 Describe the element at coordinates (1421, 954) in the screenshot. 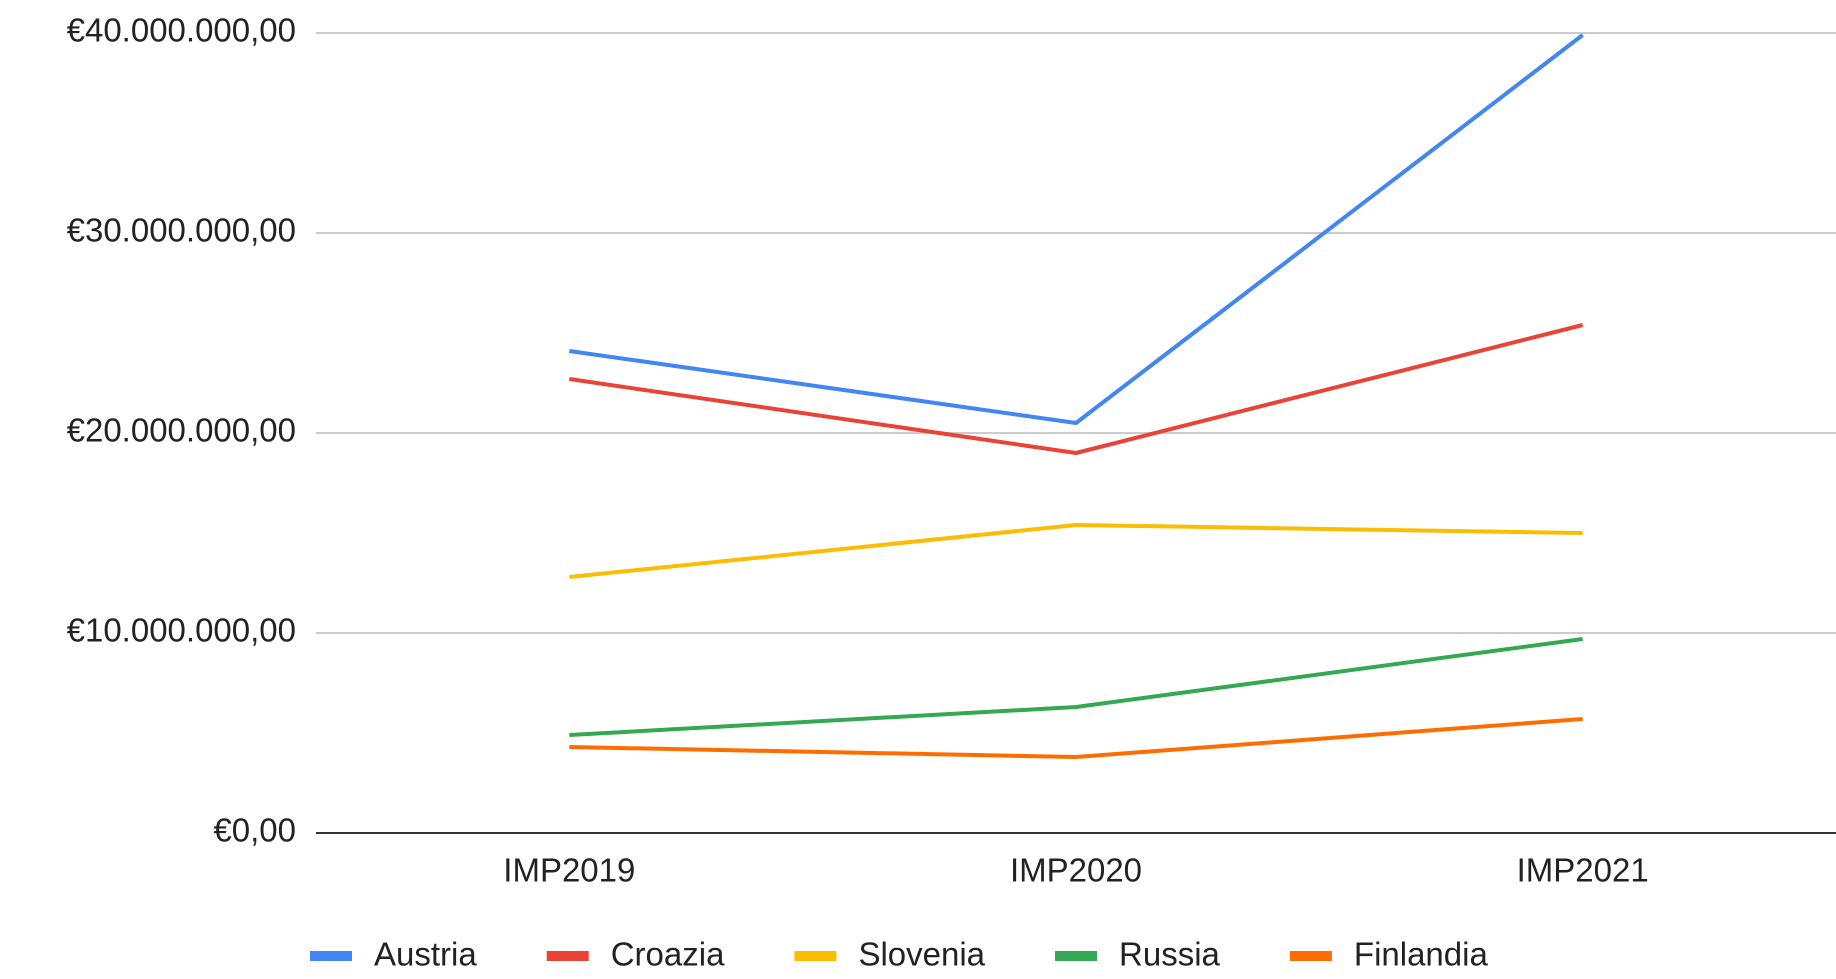

I see `legend-label: Finlandia` at that location.